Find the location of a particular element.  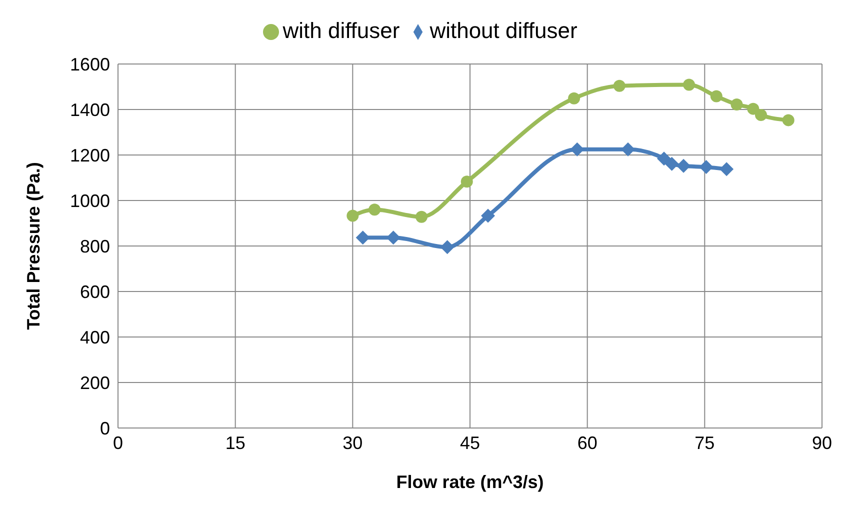

y-tick-label: 1400 is located at coordinates (90, 110).